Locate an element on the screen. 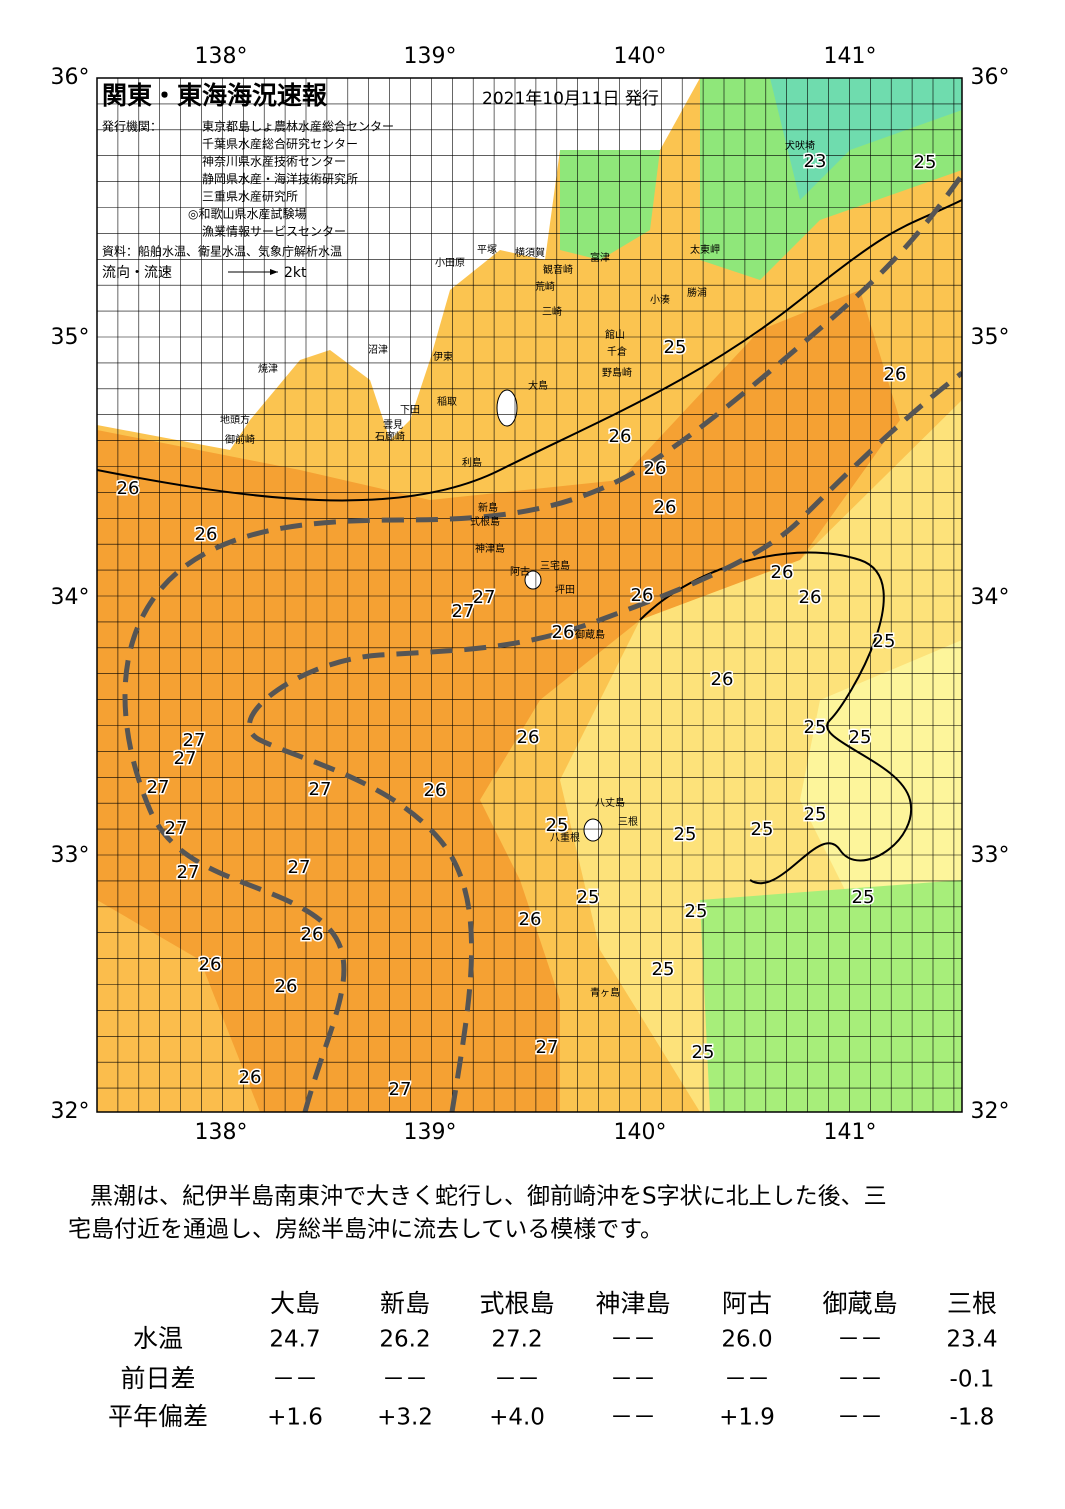  place-name: 地頭方 is located at coordinates (235, 419).